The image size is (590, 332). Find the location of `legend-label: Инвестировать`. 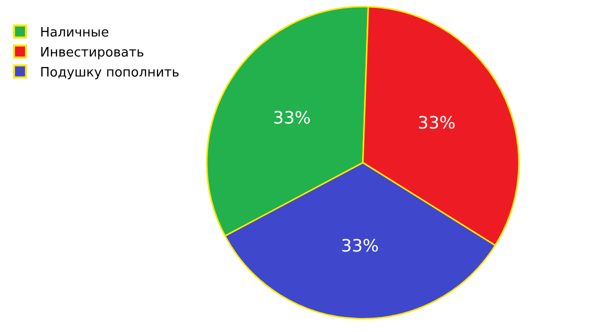

legend-label: Инвестировать is located at coordinates (92, 53).